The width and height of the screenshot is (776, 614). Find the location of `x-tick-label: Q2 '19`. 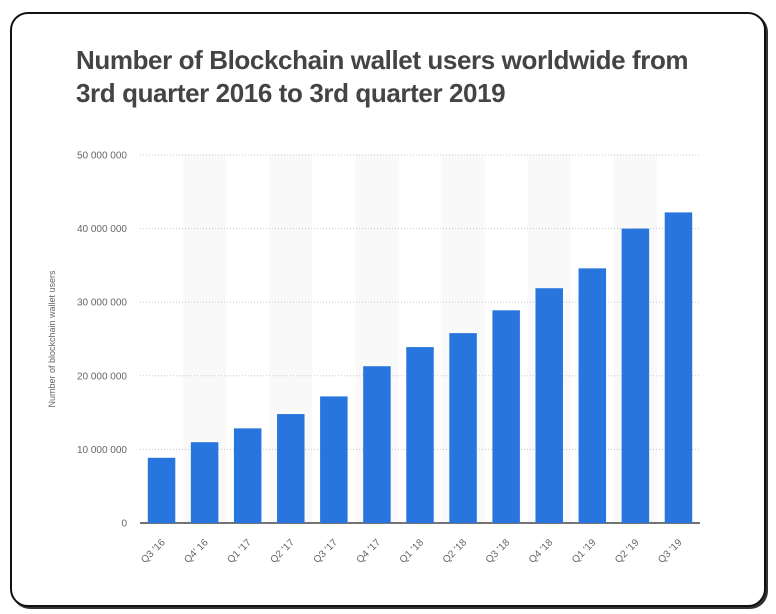

x-tick-label: Q2 '19 is located at coordinates (627, 551).